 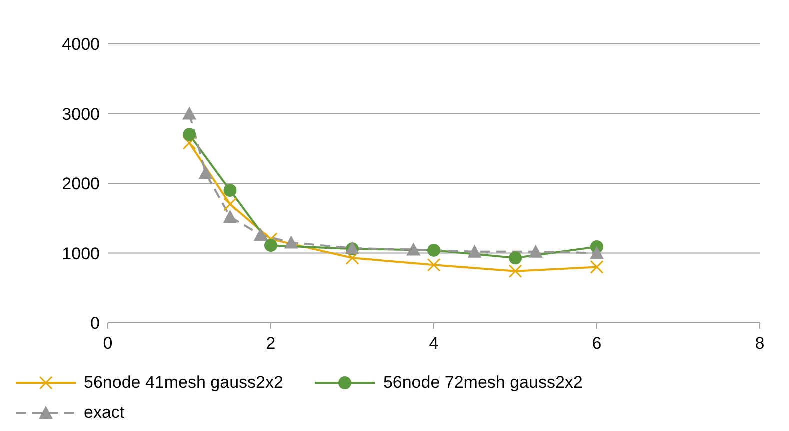 I want to click on y-tick-label: 3000, so click(x=81, y=114).